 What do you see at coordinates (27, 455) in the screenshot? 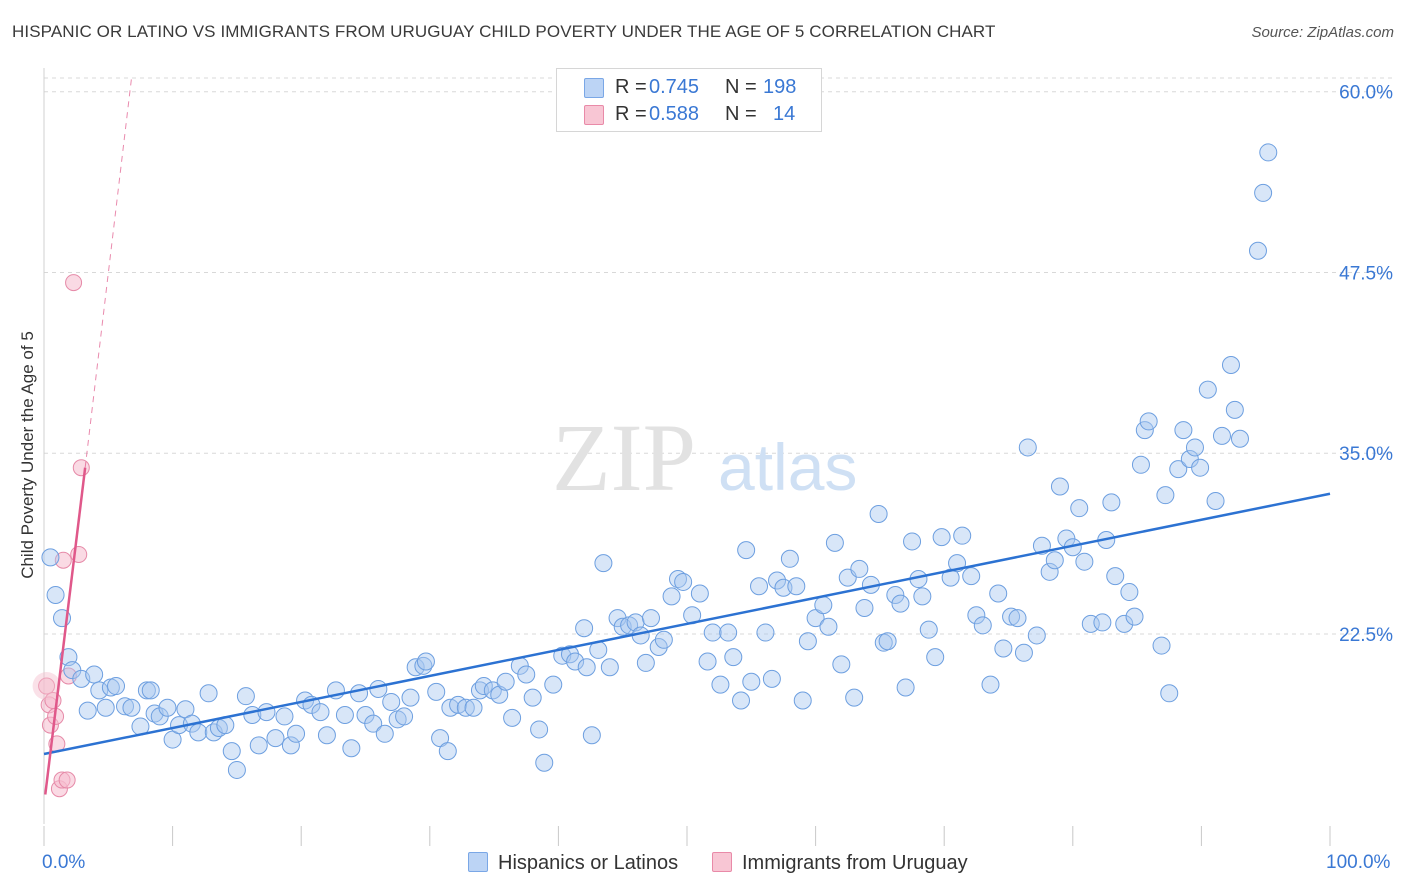
I see `y-axis-label: Child Poverty Under the Age of 5` at bounding box center [27, 455].